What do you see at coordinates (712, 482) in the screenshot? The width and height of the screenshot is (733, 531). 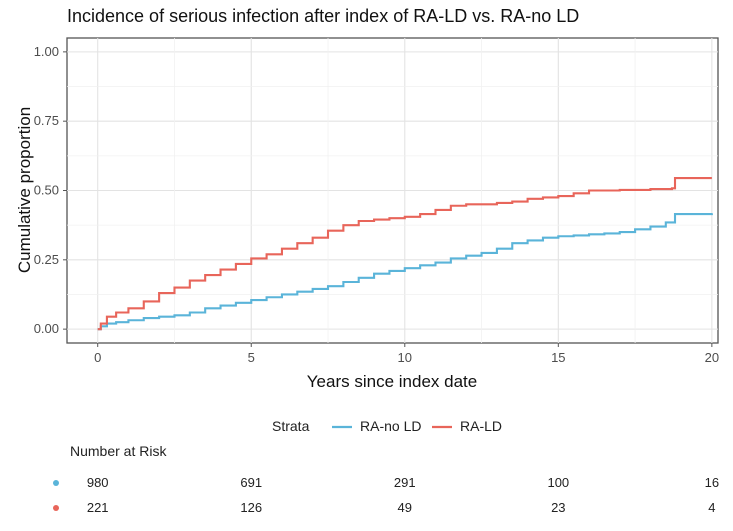 I see `risk-count: 16` at bounding box center [712, 482].